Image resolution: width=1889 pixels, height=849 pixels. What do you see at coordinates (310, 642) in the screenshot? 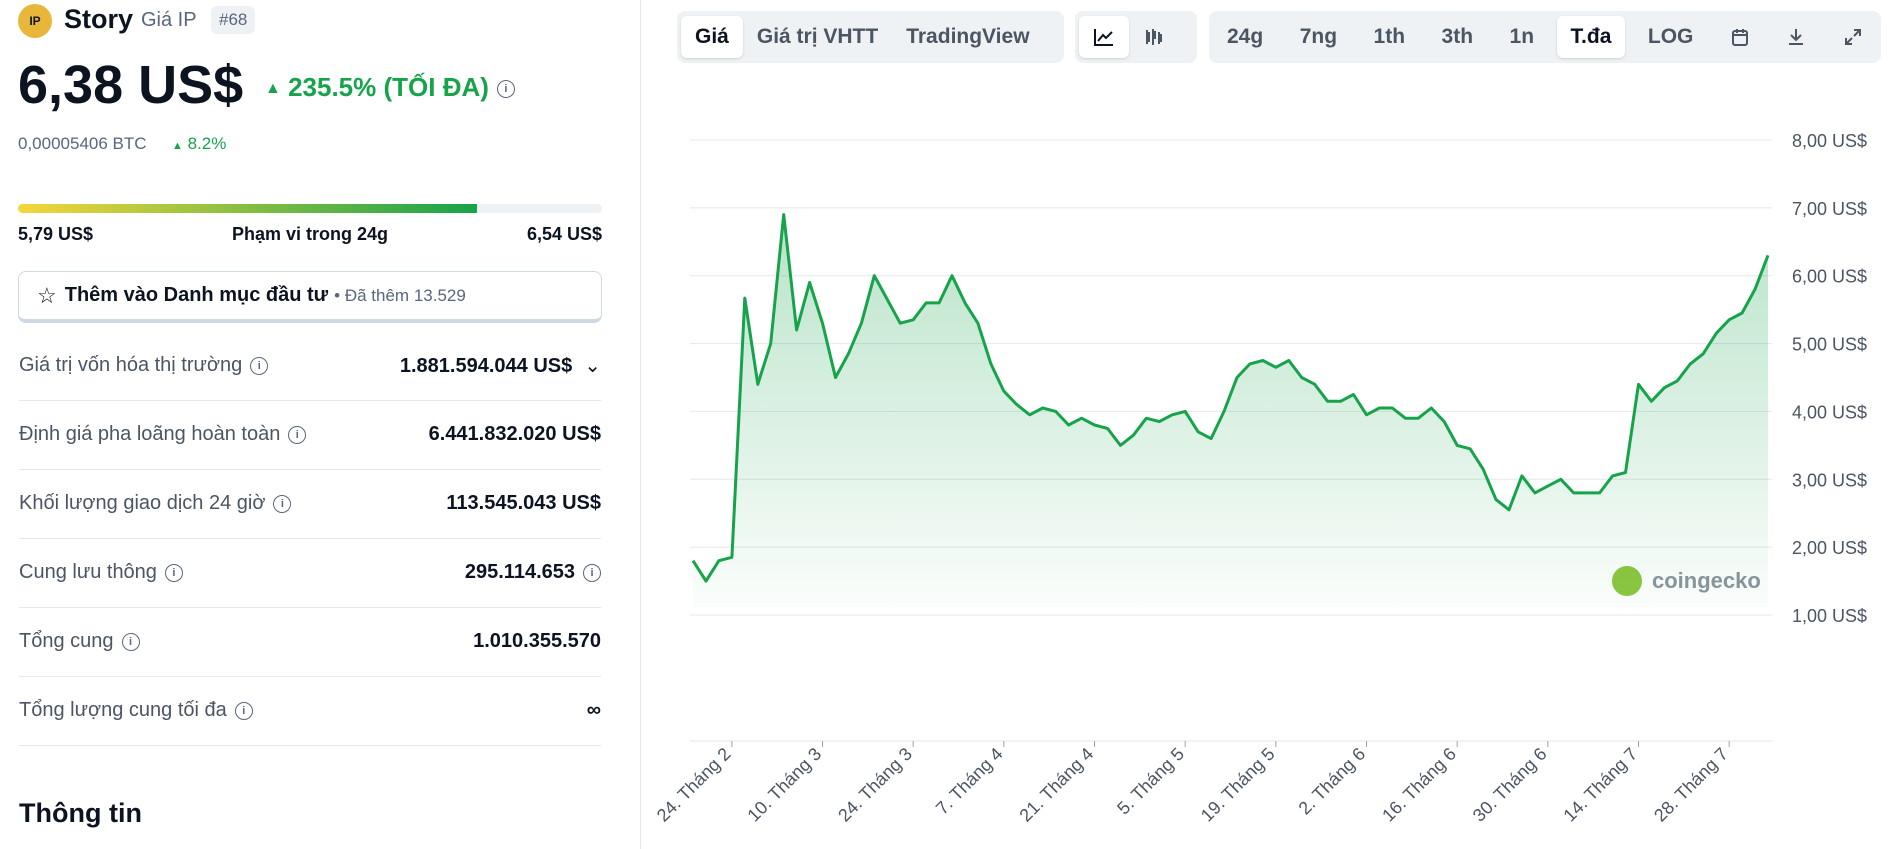
I see `stat-row: Tổng cung i 1.010.355.570` at bounding box center [310, 642].